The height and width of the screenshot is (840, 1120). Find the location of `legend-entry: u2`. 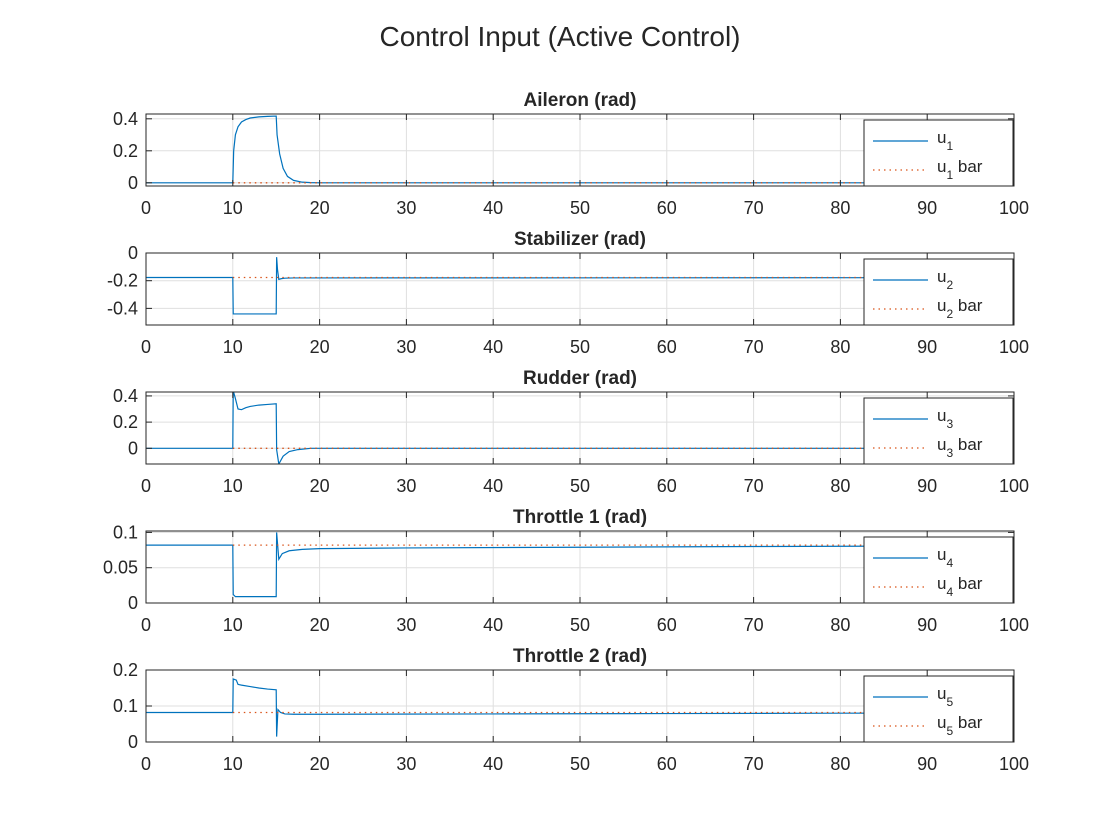

legend-entry: u2 is located at coordinates (945, 279).